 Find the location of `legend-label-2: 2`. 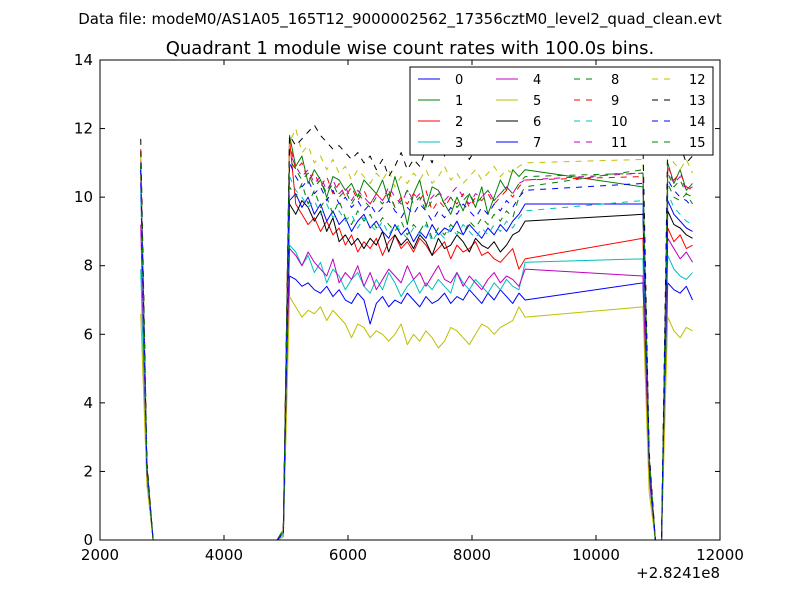

legend-label-2: 2 is located at coordinates (459, 122).